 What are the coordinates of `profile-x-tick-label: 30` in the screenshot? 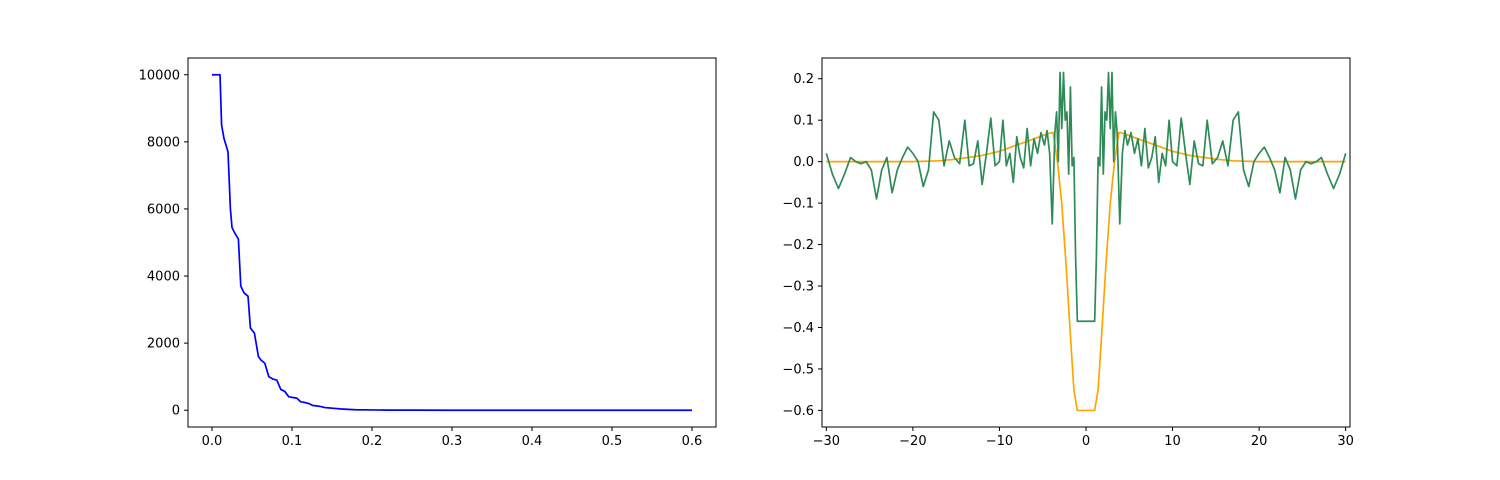 It's located at (1345, 441).